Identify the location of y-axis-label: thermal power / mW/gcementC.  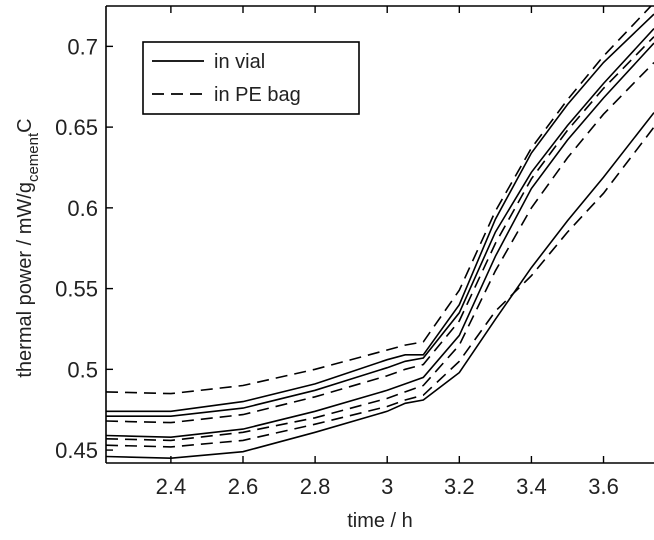
(28, 247).